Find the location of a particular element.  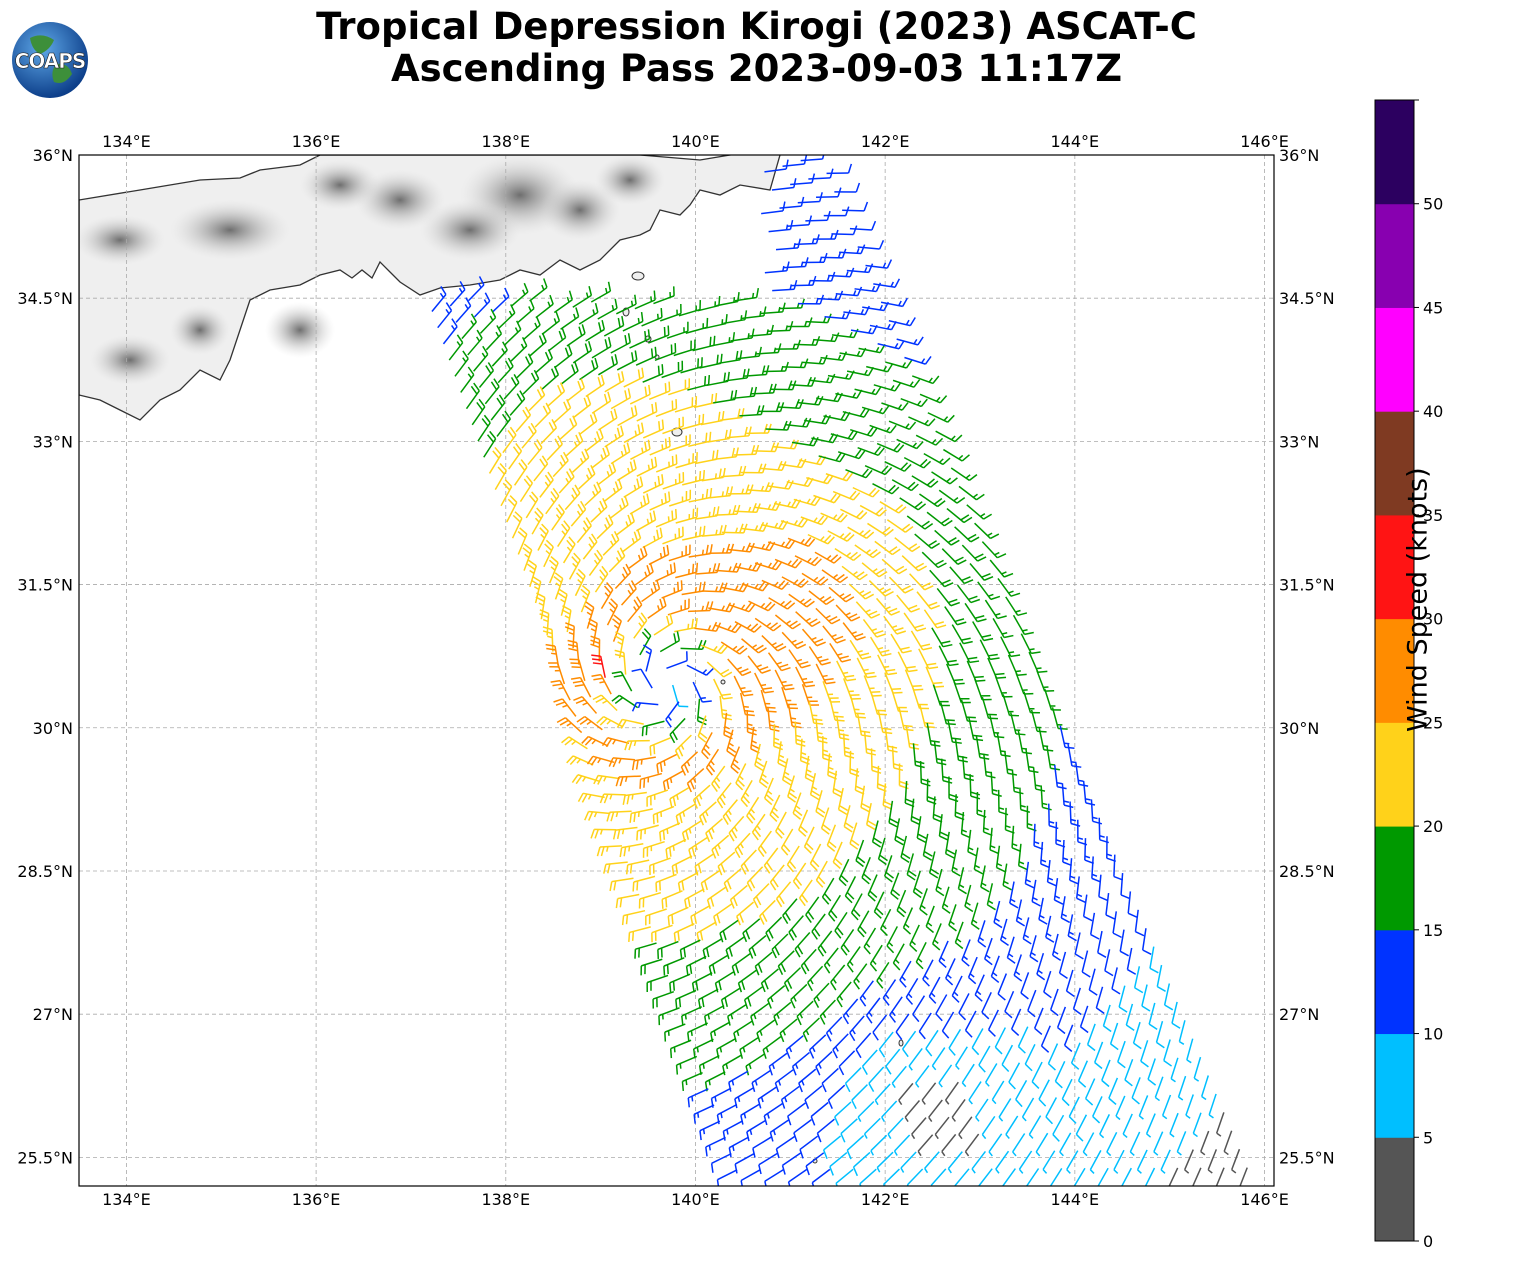

colorbar-label: Wind Speed (knots) is located at coordinates (1418, 599).